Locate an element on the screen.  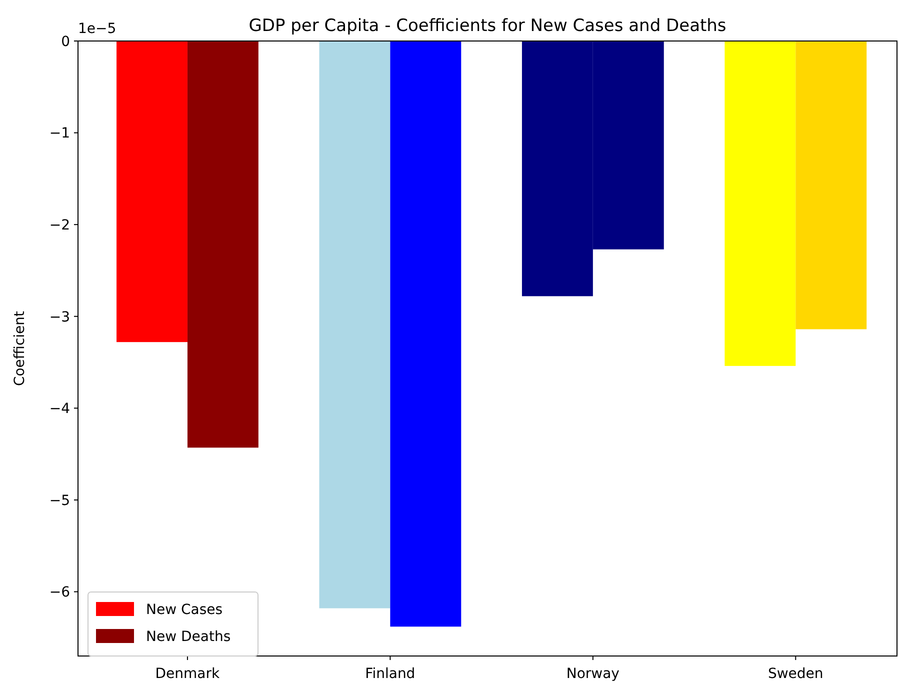
chart-title: GDP per Capita - Coefficients for New Cases and Deaths is located at coordinates (487, 26).